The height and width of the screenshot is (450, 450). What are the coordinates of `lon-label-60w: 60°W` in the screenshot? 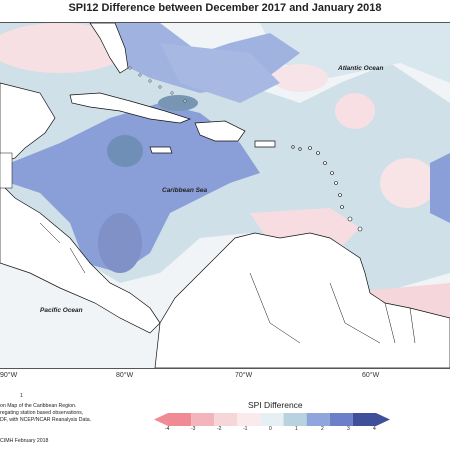 It's located at (371, 375).